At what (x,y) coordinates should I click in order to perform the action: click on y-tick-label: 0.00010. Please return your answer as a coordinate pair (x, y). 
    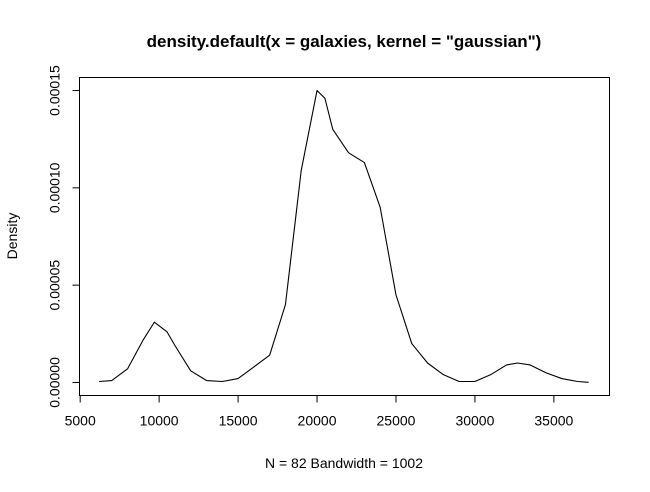
    Looking at the image, I should click on (55, 187).